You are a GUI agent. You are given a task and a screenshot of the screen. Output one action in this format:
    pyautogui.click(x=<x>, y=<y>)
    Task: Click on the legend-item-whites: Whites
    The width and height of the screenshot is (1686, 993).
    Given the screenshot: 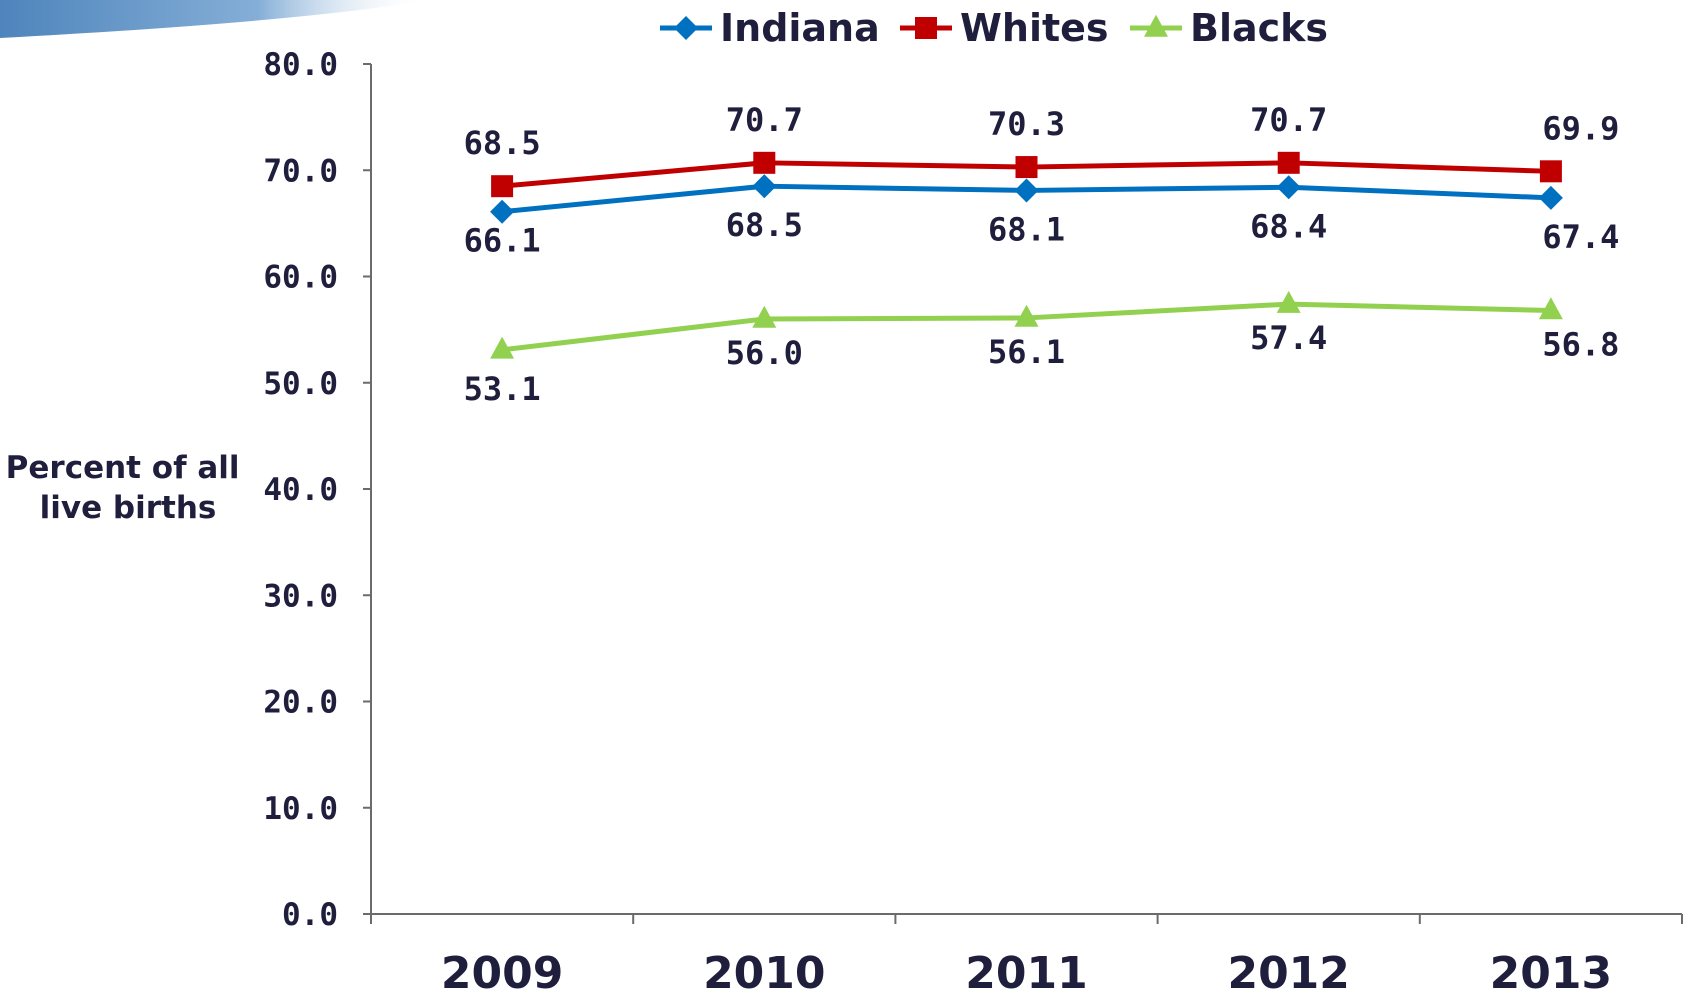 What is the action you would take?
    pyautogui.click(x=1004, y=28)
    